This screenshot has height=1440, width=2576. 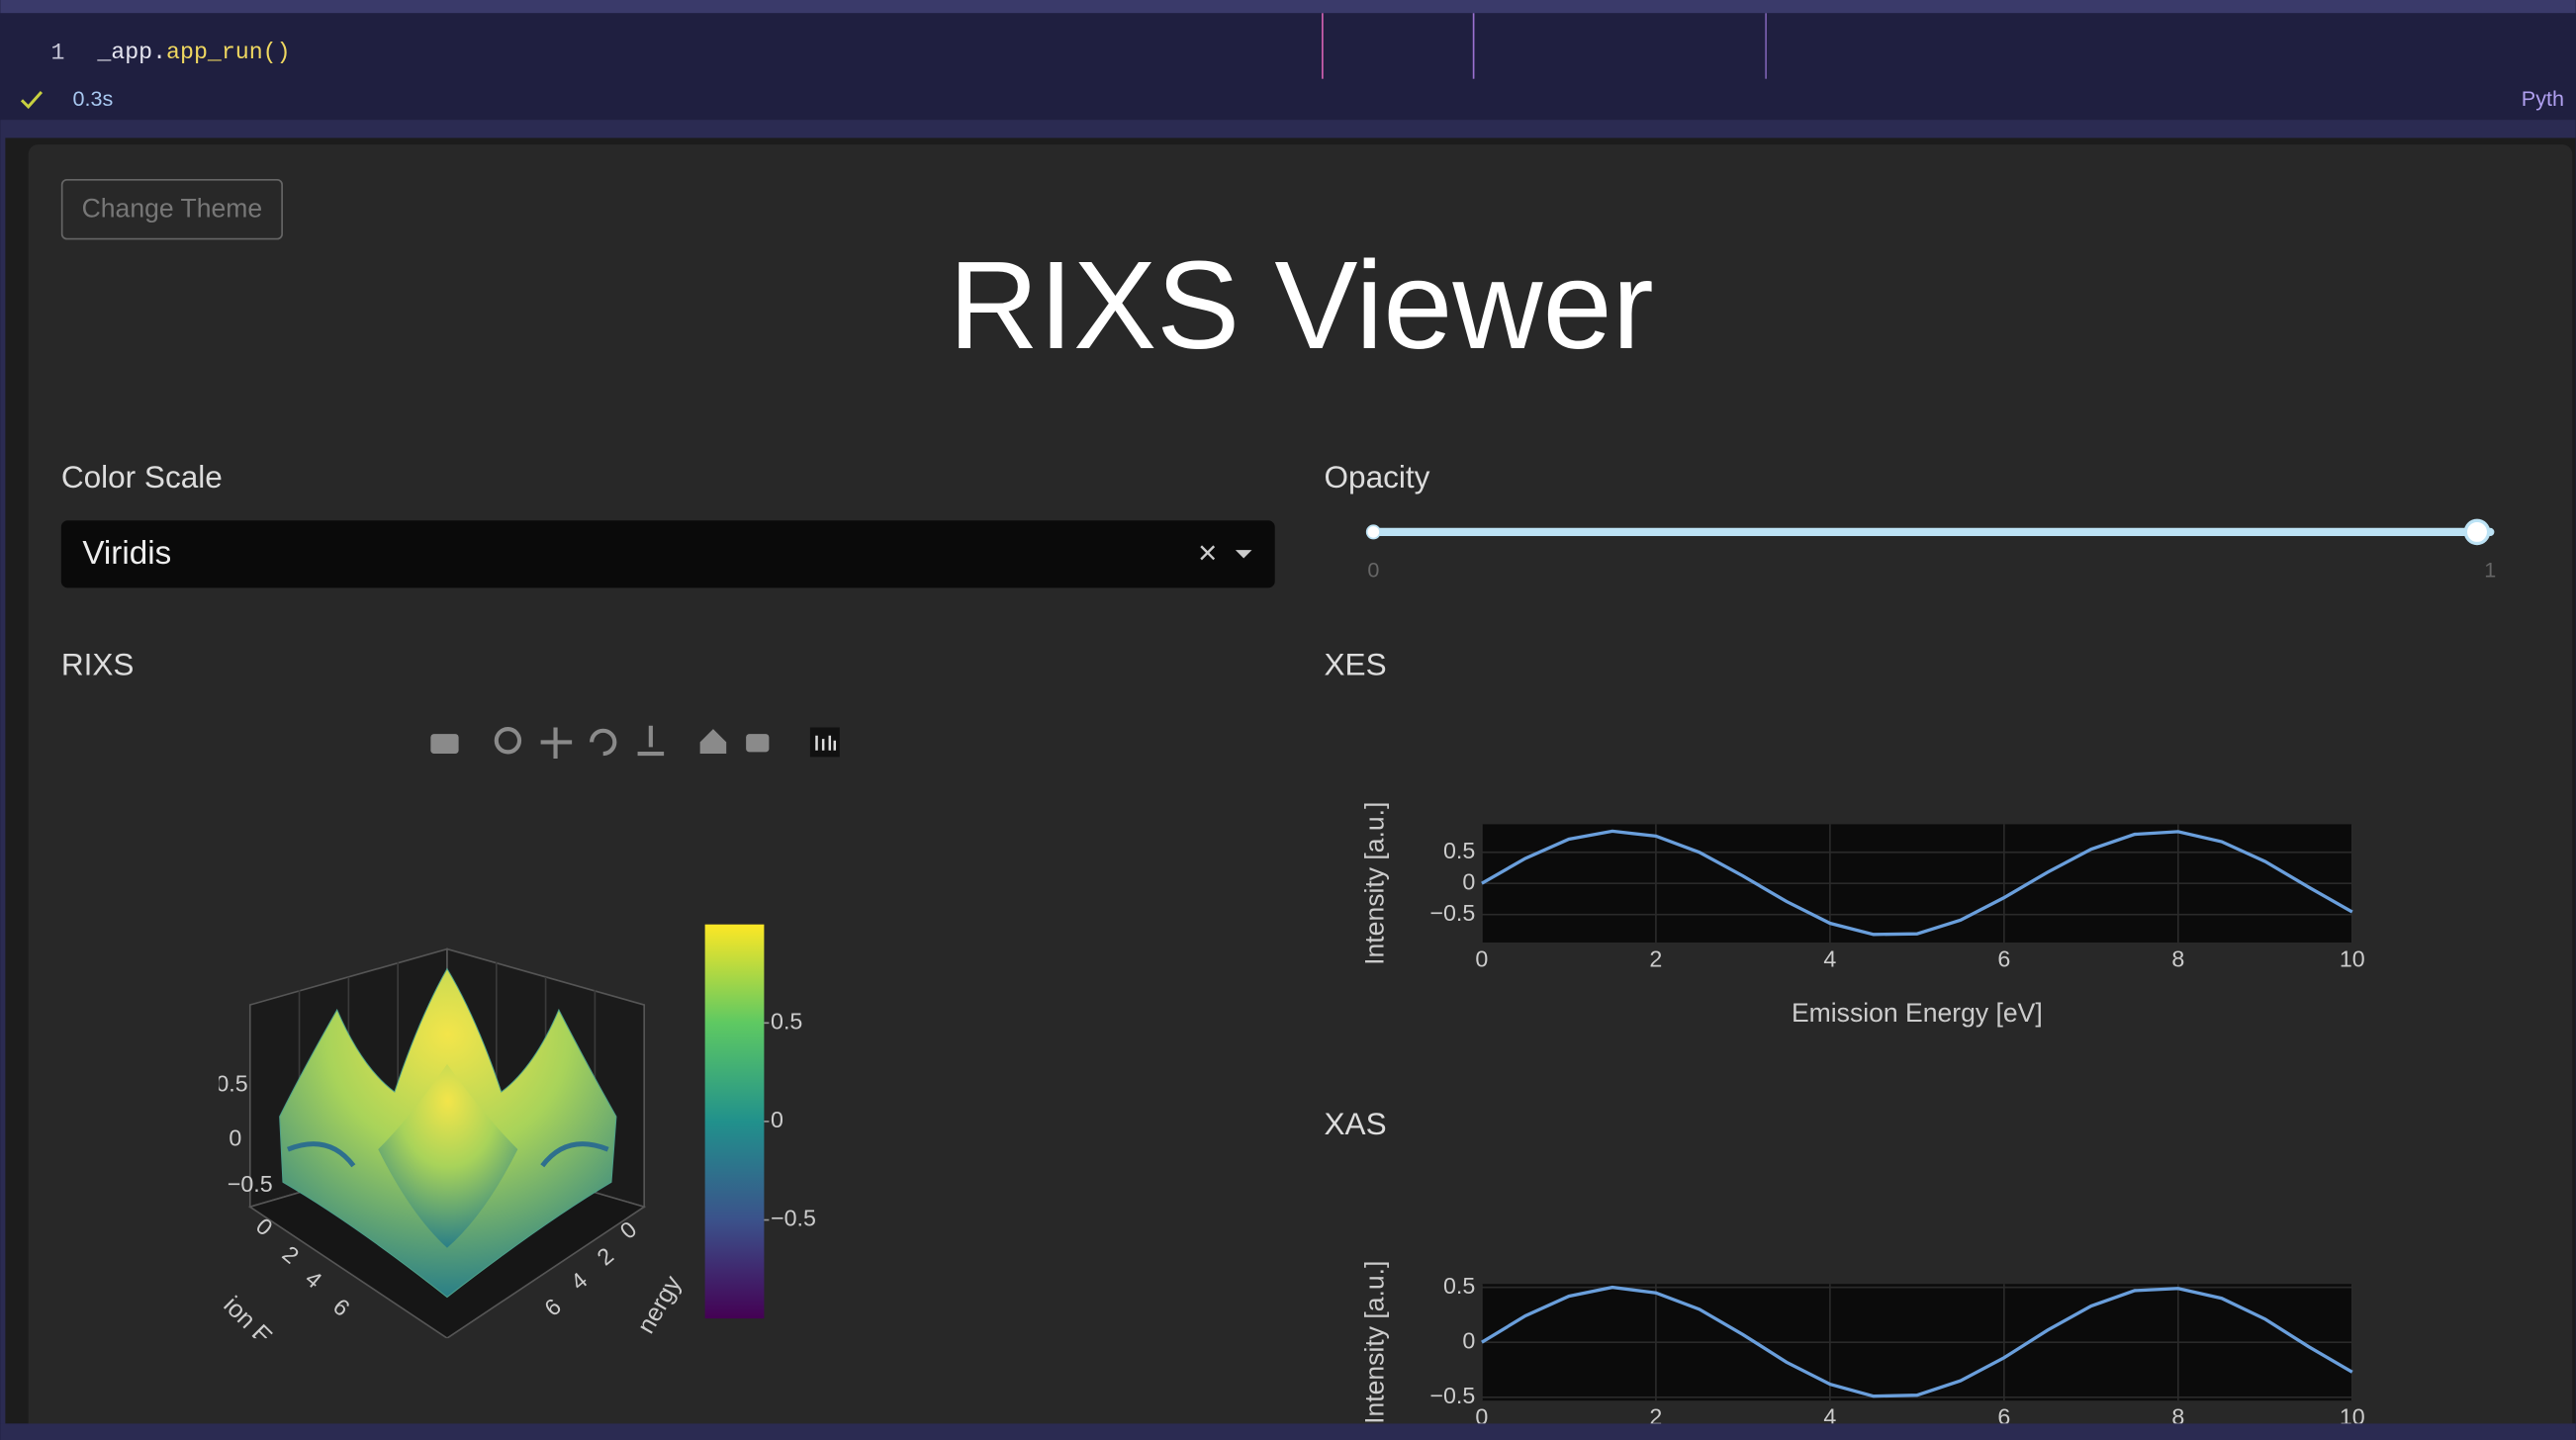 What do you see at coordinates (508, 741) in the screenshot?
I see `zoom-icon` at bounding box center [508, 741].